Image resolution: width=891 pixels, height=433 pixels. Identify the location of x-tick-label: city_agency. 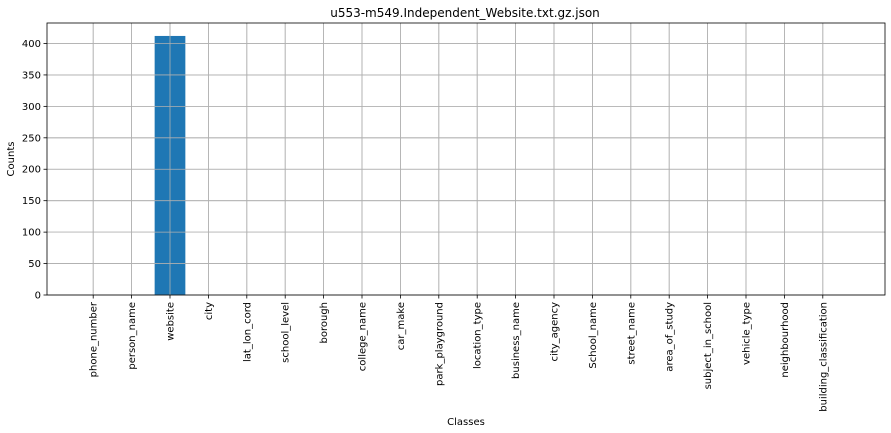
(555, 332).